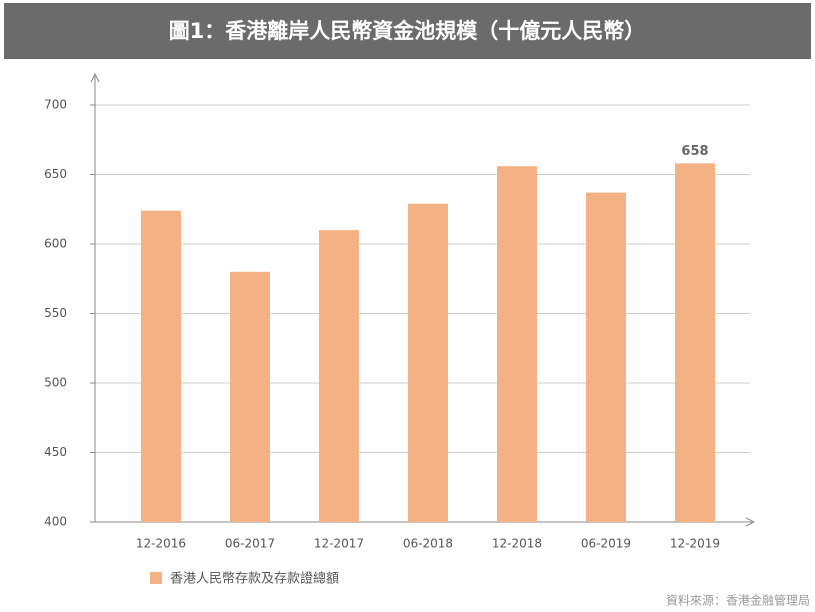 The height and width of the screenshot is (612, 815). What do you see at coordinates (55, 105) in the screenshot?
I see `y-tick-label: 700` at bounding box center [55, 105].